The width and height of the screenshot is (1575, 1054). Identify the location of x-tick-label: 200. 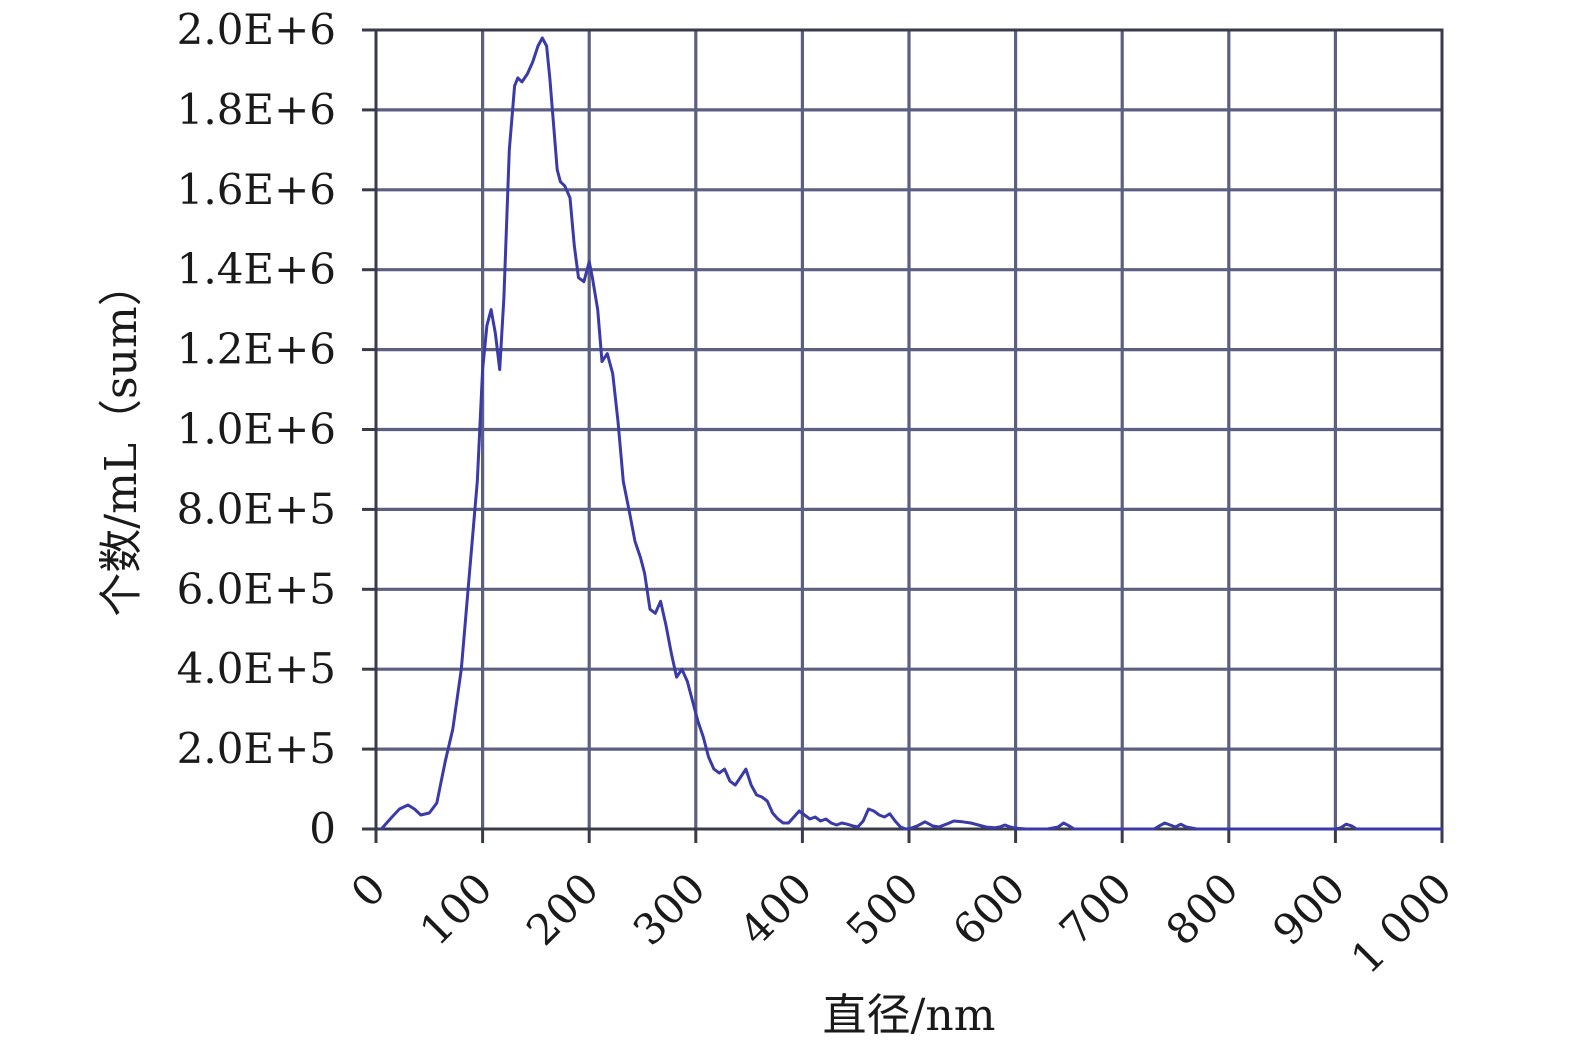
(562, 908).